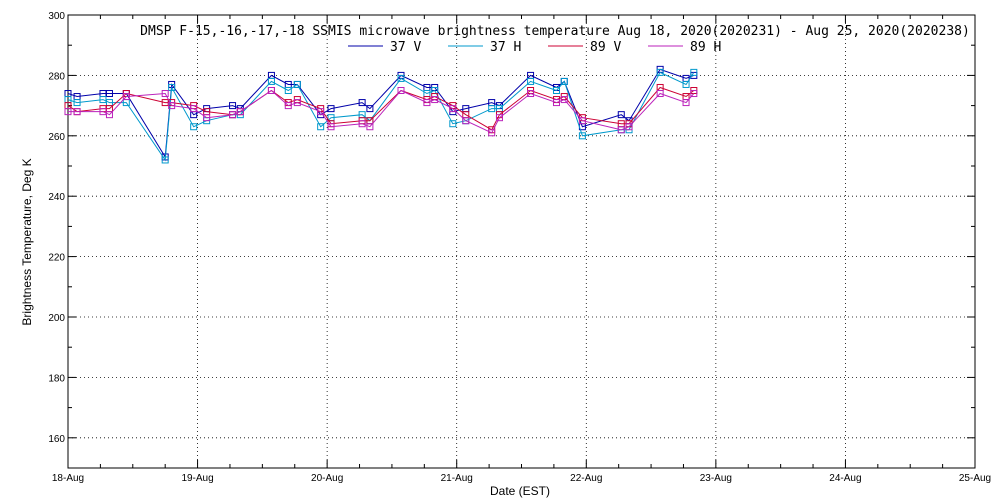 The image size is (1000, 500). Describe the element at coordinates (716, 478) in the screenshot. I see `x-tick-label: 23-Aug` at that location.